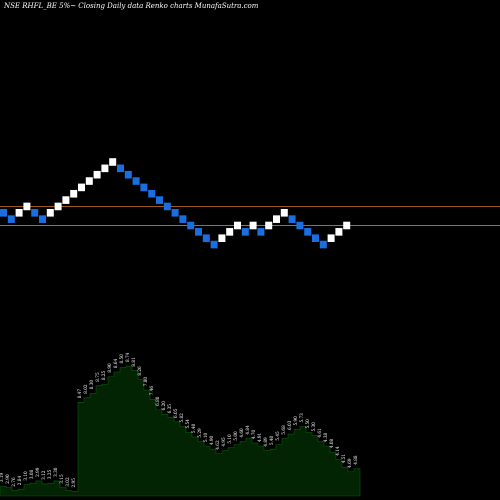 This screenshot has height=500, width=500. Describe the element at coordinates (37, 472) in the screenshot. I see `volume-data-label: 2.99` at that location.